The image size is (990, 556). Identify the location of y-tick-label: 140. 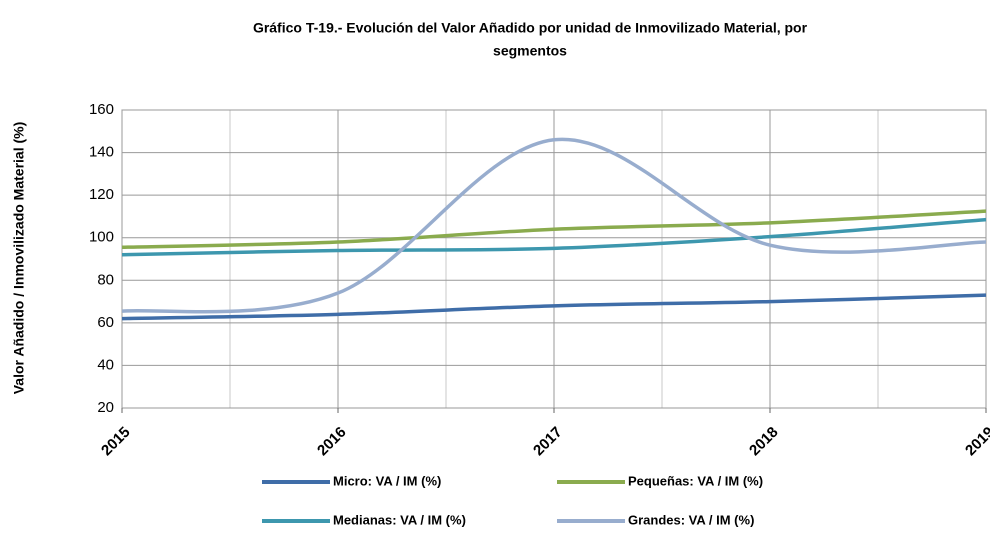
(101, 152).